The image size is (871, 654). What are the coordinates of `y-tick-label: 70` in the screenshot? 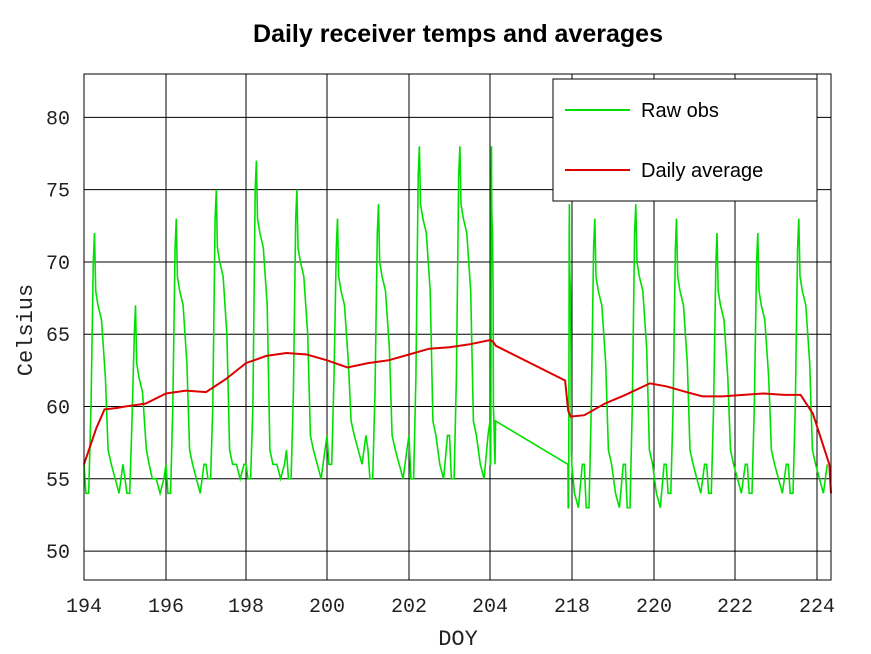 It's located at (58, 264).